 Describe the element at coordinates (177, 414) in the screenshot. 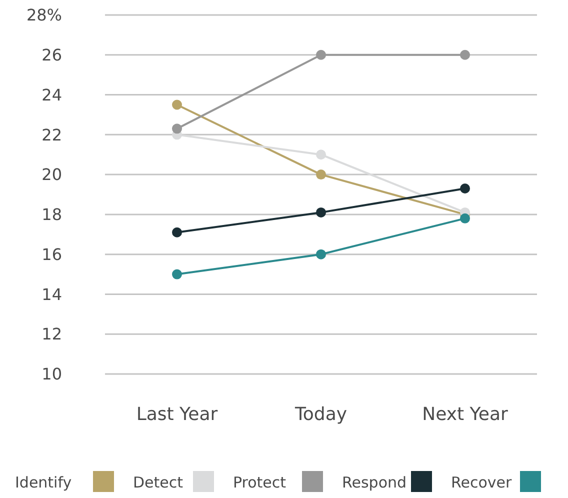

I see `x-tick-label: Last Year` at that location.